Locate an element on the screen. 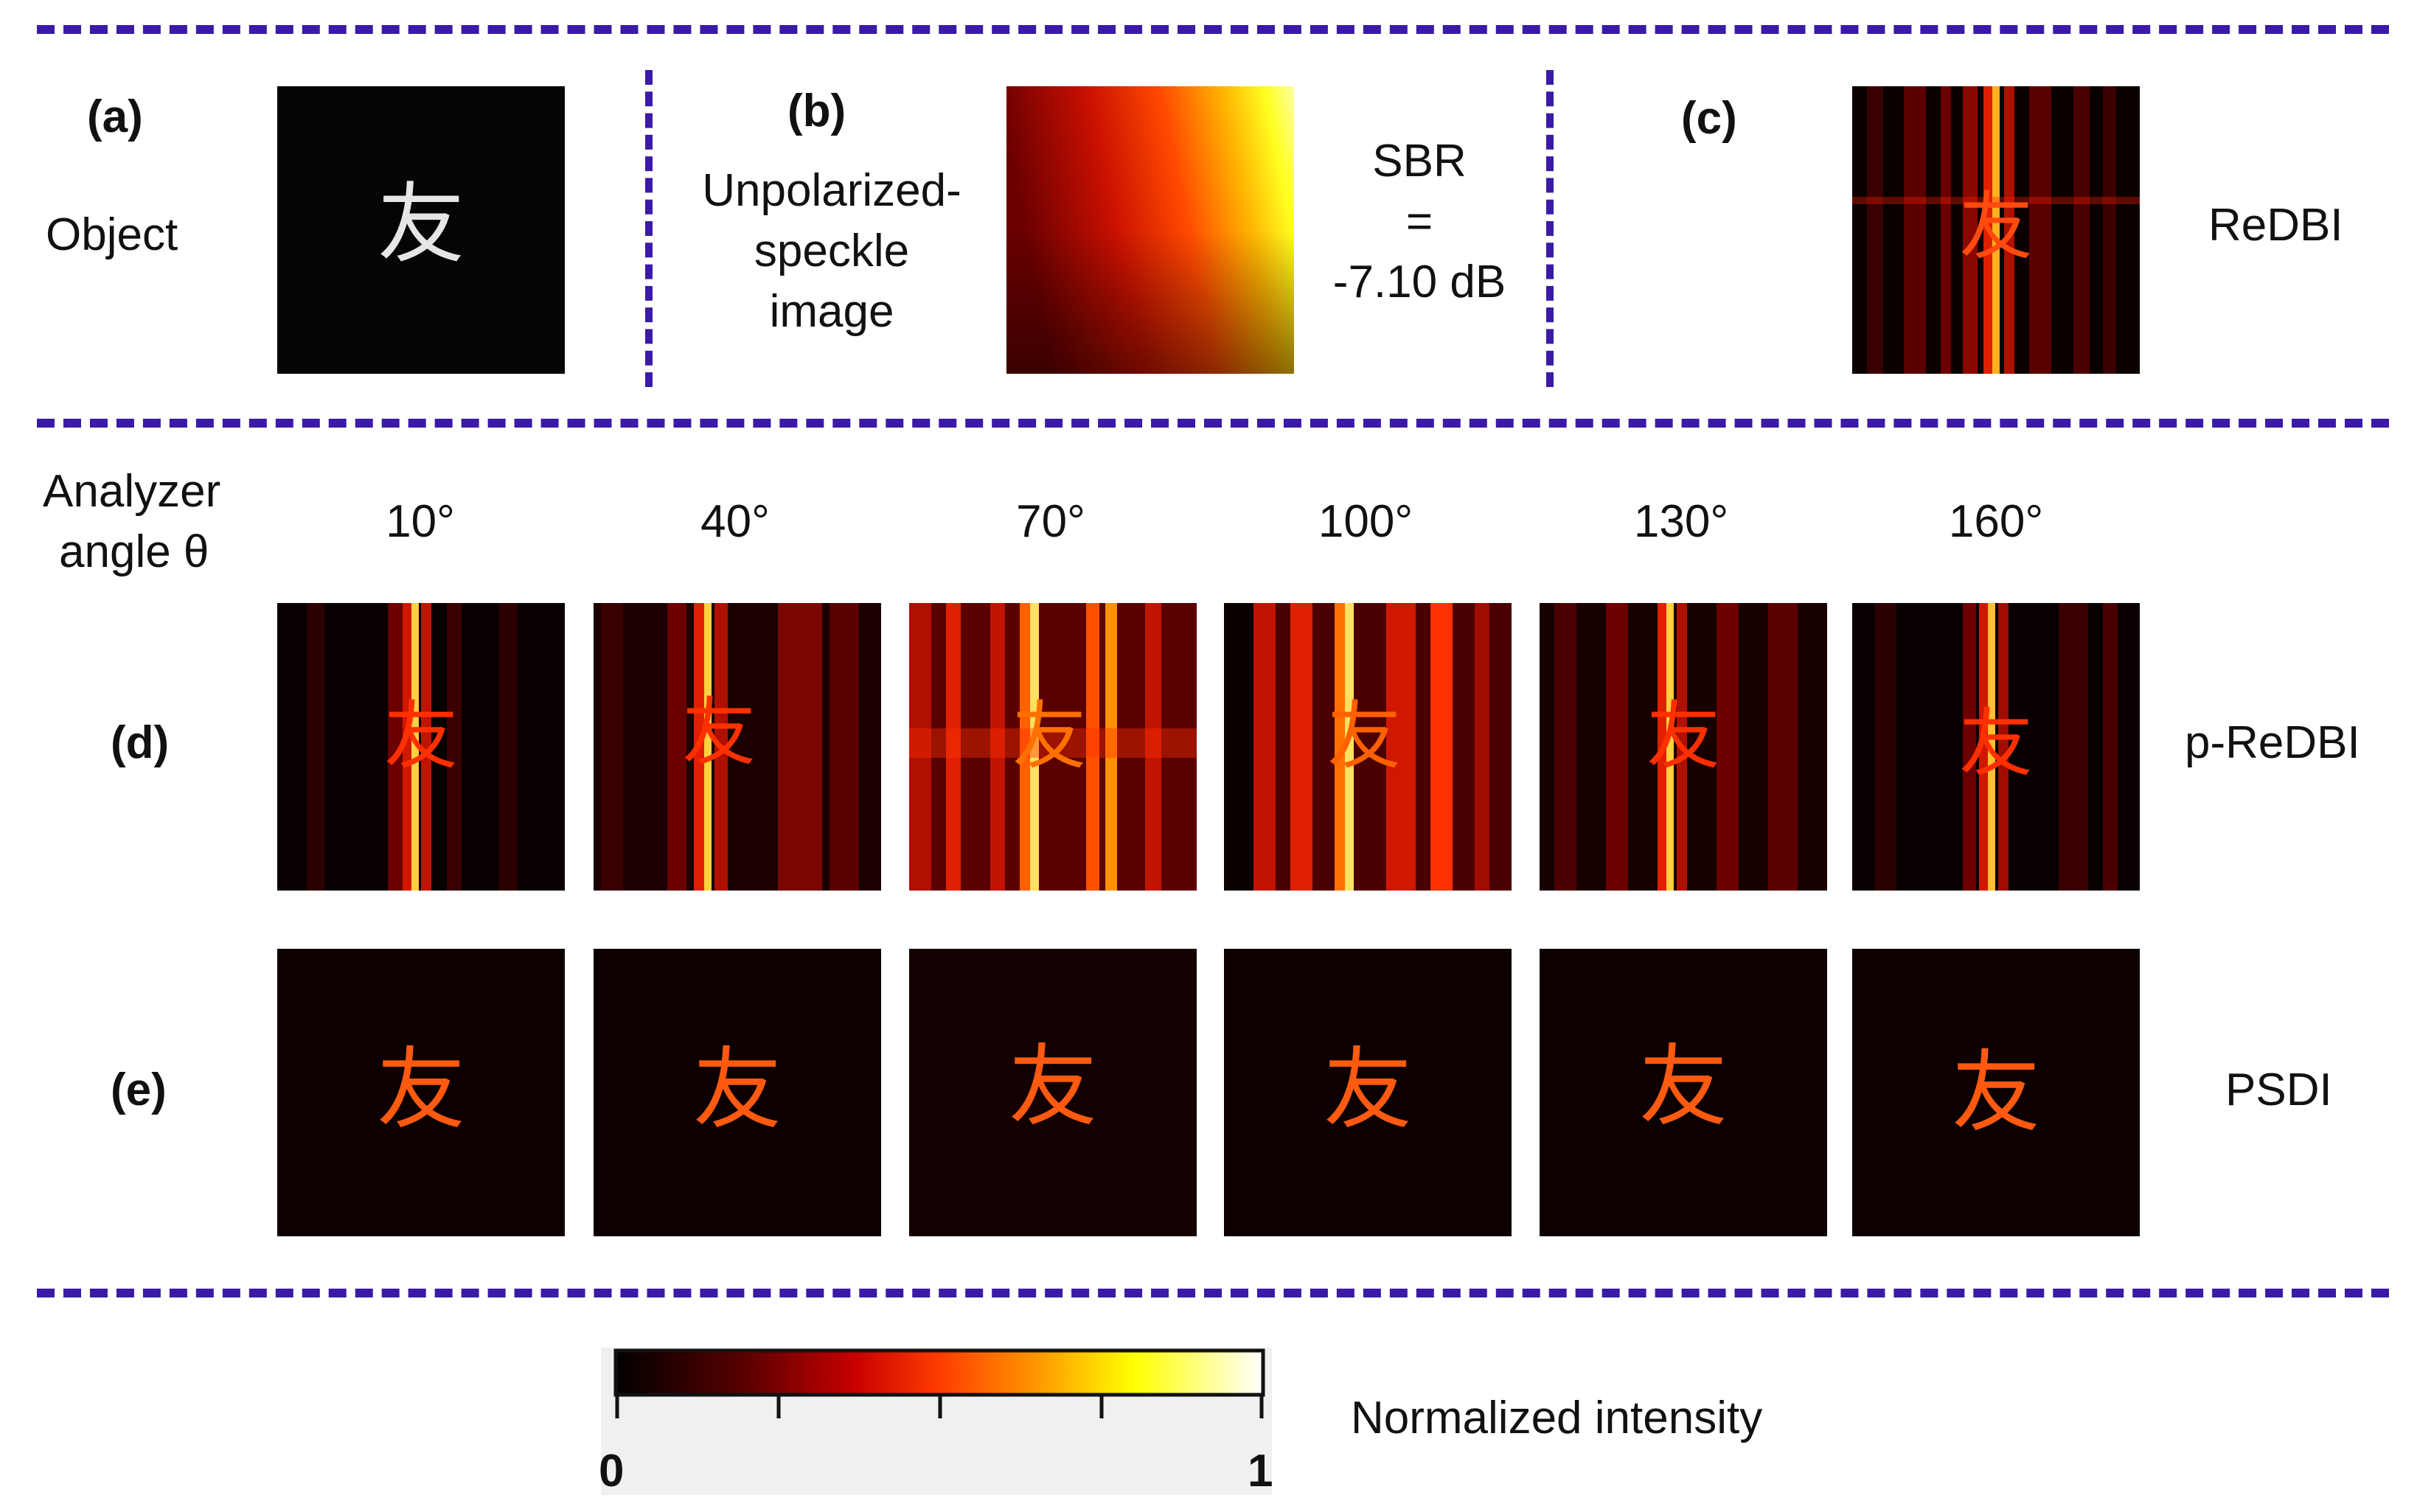  psdi-image-100: 友 is located at coordinates (1368, 1092).